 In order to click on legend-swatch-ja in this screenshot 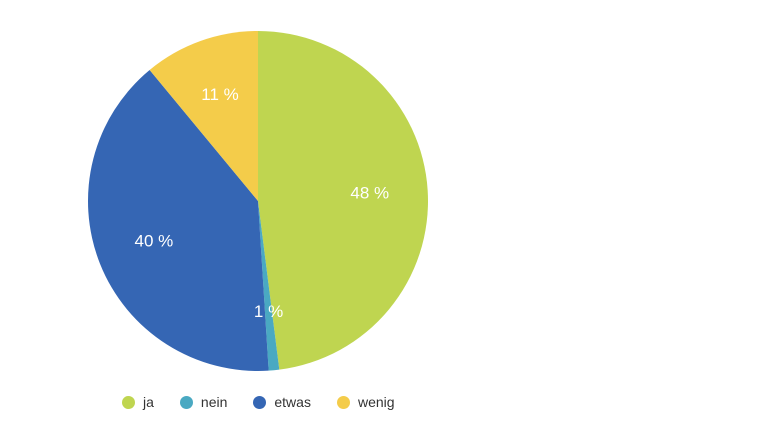, I will do `click(128, 402)`.